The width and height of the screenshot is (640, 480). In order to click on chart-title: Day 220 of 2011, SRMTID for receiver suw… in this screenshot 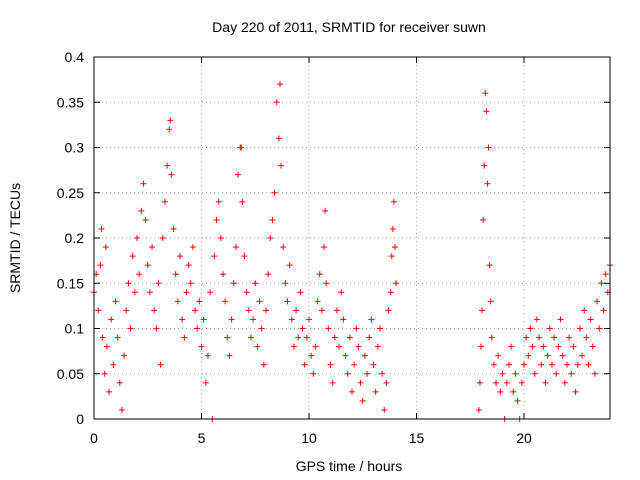, I will do `click(349, 27)`.